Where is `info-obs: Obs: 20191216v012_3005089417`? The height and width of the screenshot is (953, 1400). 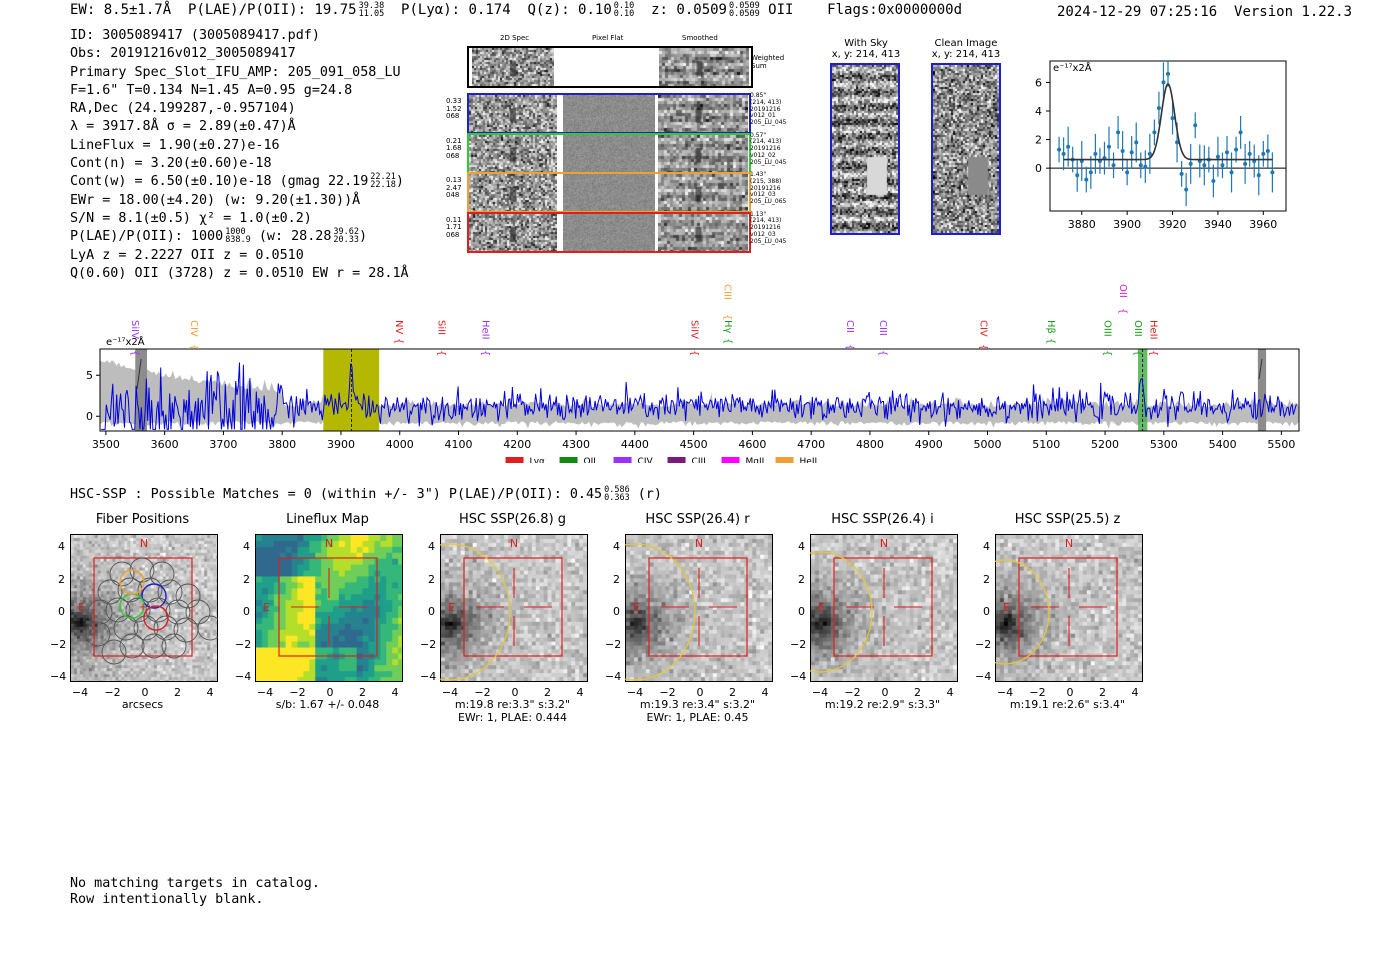
info-obs: Obs: 20191216v012_3005089417 is located at coordinates (183, 54).